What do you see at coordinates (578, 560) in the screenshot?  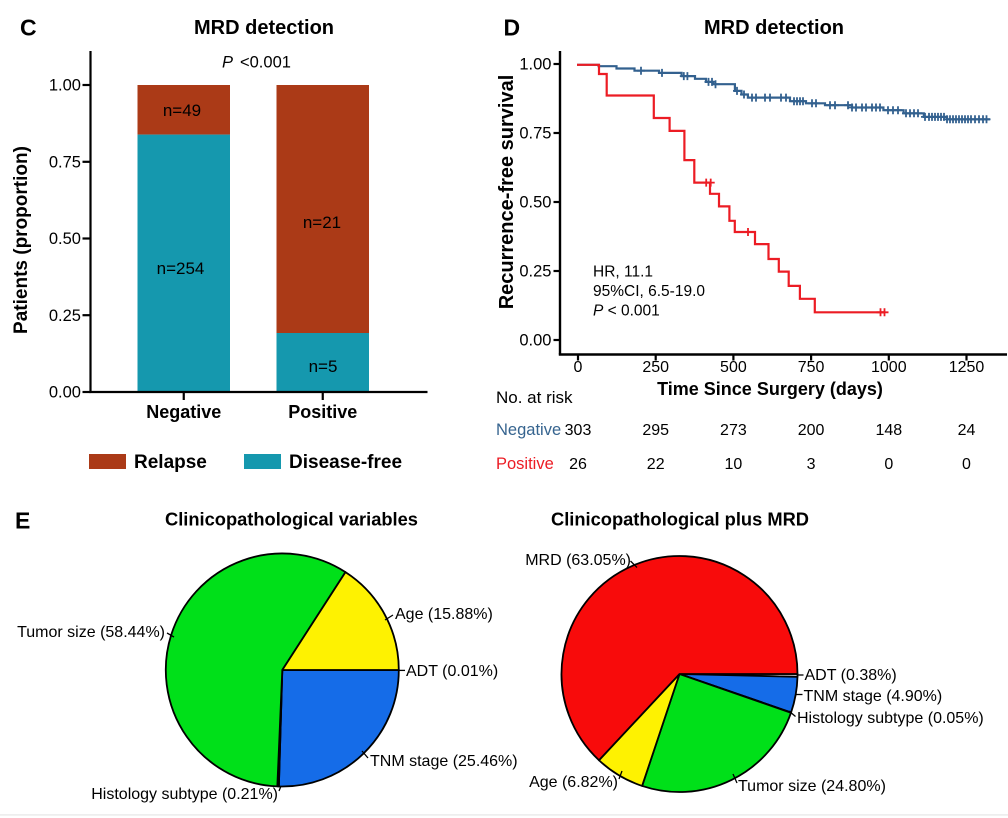 I see `svg-text: MRD (63.05%)` at bounding box center [578, 560].